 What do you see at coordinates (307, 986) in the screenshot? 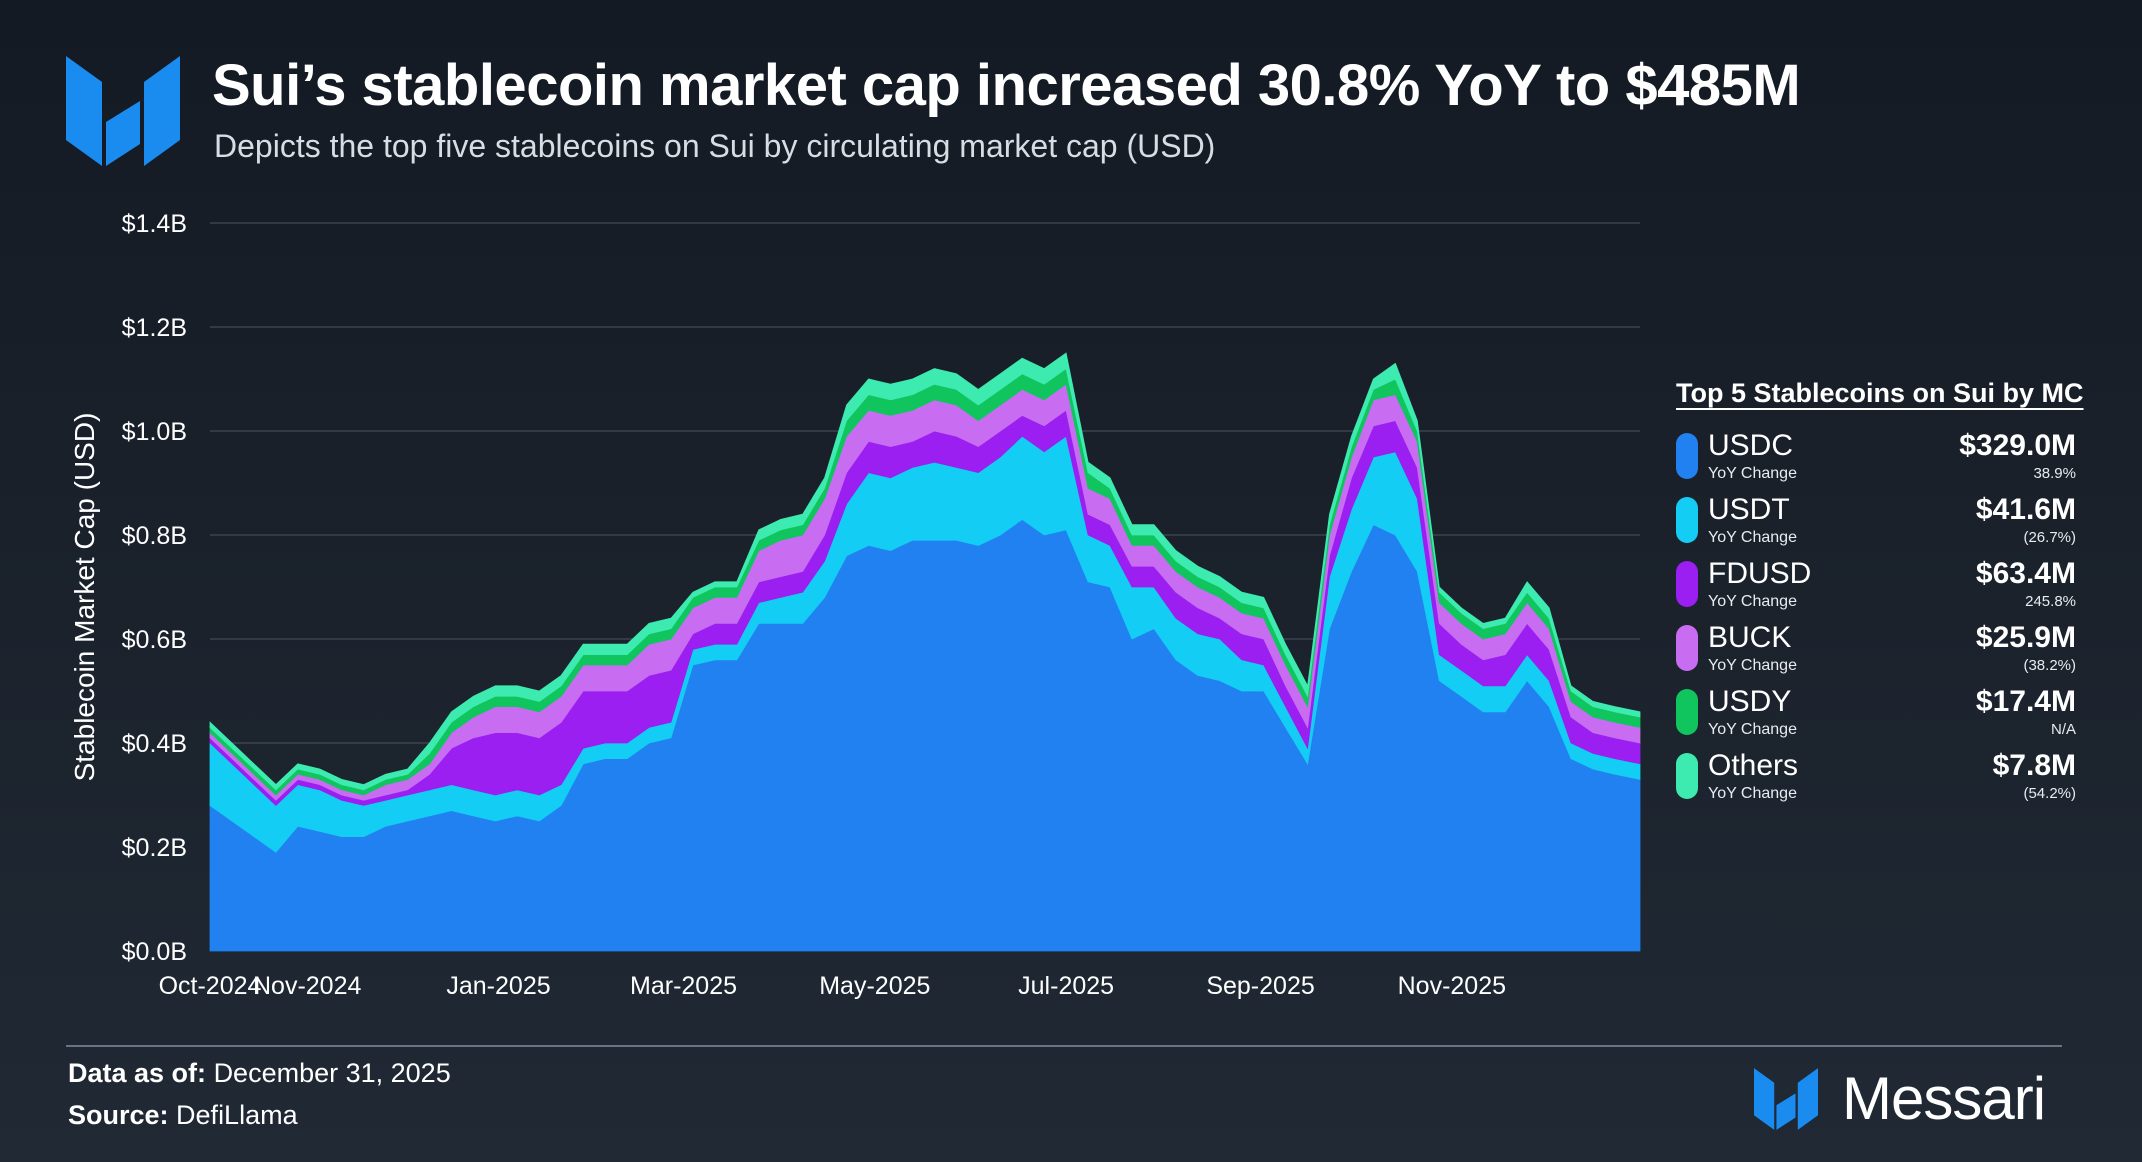
I see `x-tick-label: Nov-2024` at bounding box center [307, 986].